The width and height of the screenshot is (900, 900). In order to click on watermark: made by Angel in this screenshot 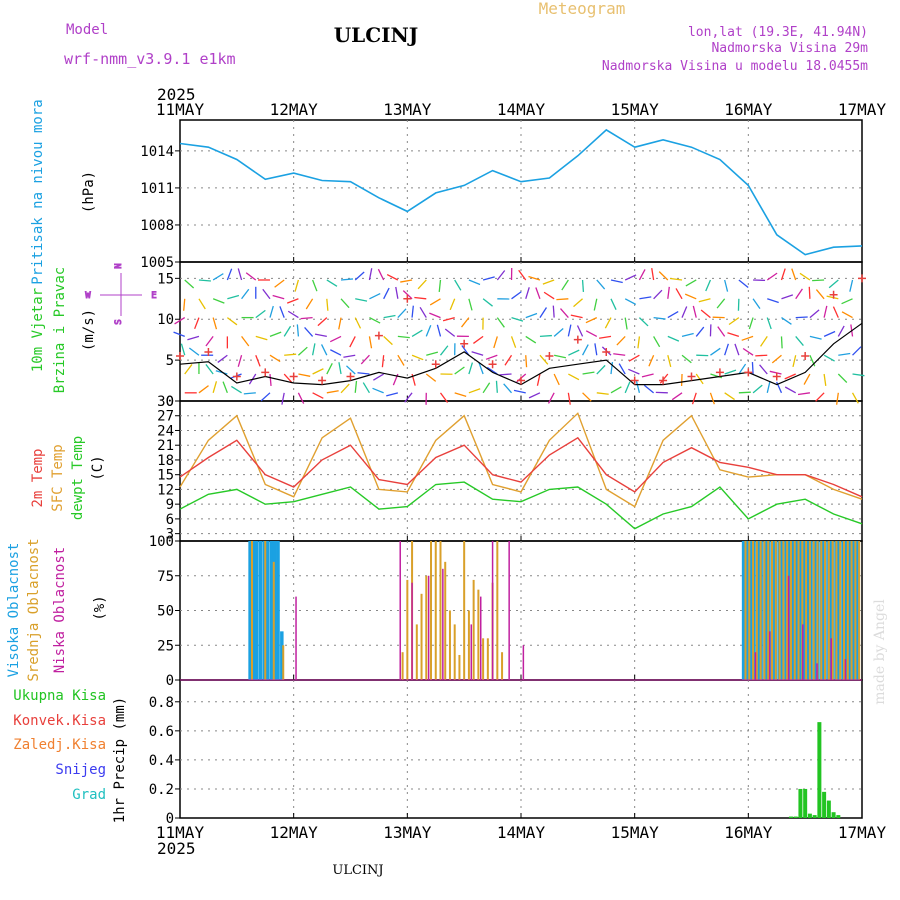, I will do `click(880, 652)`.